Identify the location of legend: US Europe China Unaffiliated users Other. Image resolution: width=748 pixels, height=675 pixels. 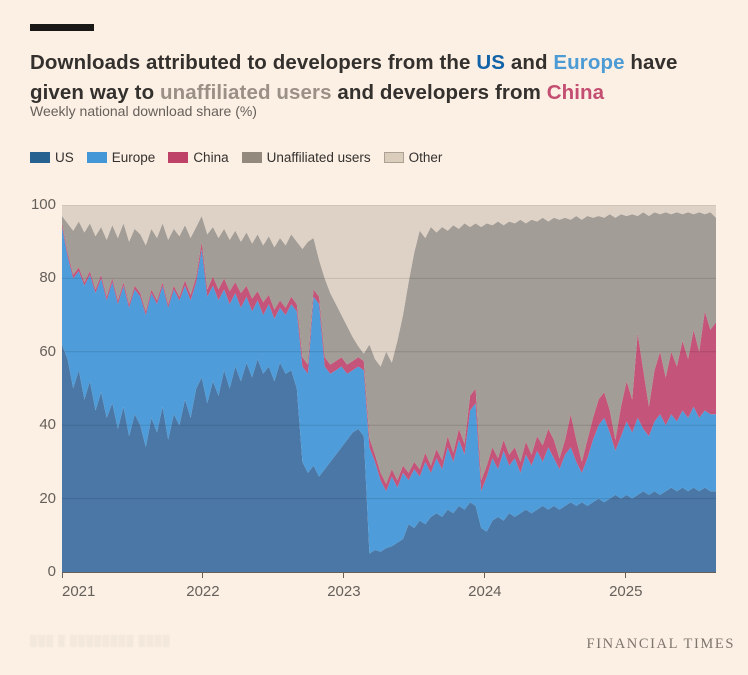
(236, 157).